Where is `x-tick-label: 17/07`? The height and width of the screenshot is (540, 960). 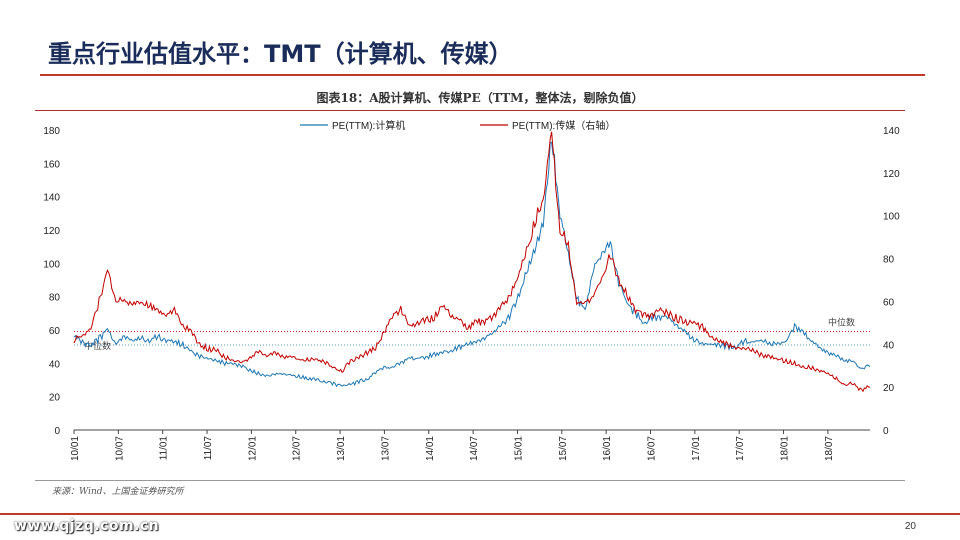
x-tick-label: 17/07 is located at coordinates (740, 448).